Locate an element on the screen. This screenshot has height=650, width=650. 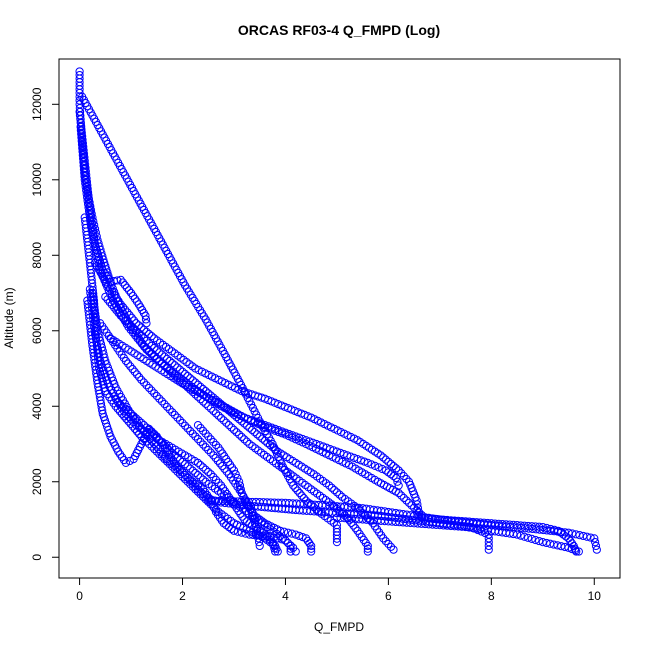
x-axis: 0 2 4 6 8 10 is located at coordinates (338, 590).